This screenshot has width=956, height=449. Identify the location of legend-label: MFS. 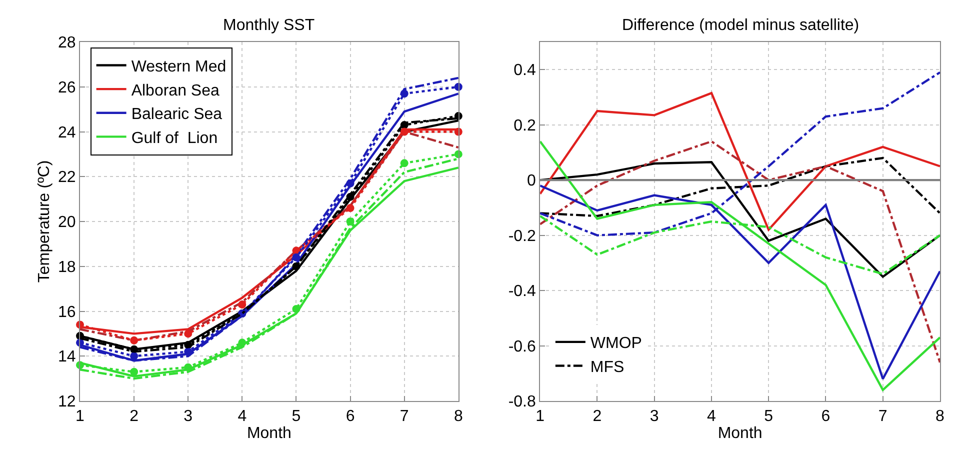
(607, 367).